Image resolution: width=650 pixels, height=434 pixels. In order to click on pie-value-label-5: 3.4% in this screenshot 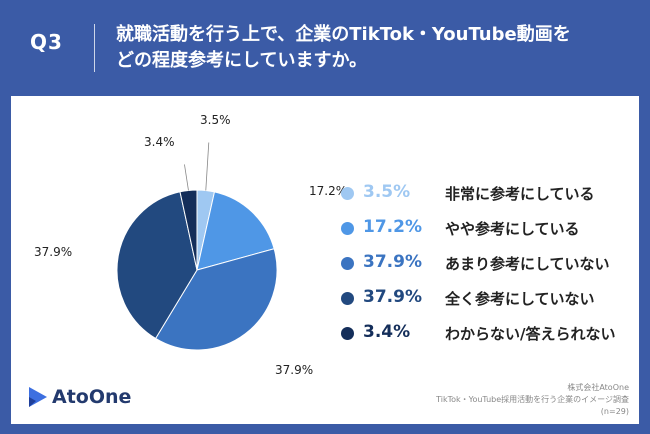, I will do `click(159, 142)`.